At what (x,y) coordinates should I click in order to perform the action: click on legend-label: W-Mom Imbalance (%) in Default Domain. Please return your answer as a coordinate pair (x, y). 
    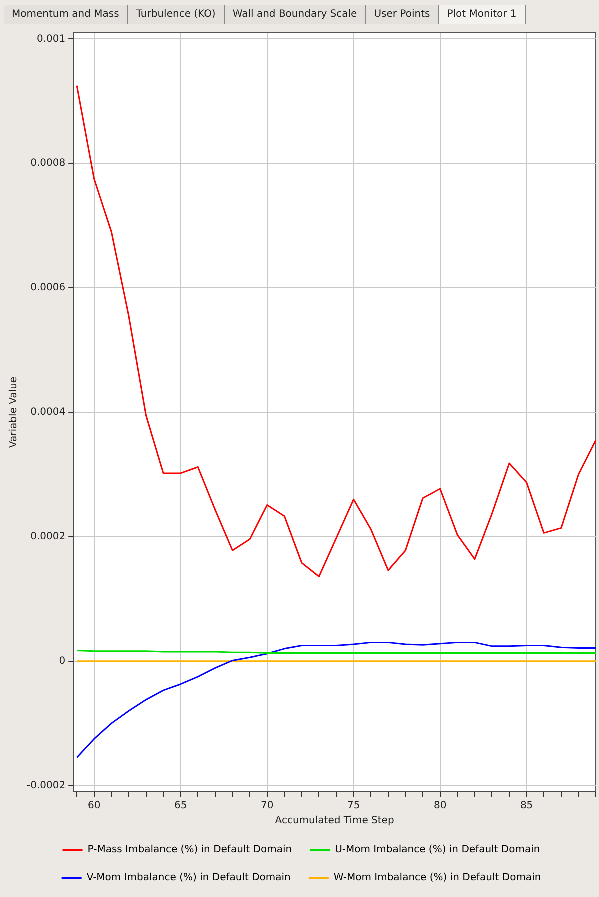
    Looking at the image, I should click on (438, 878).